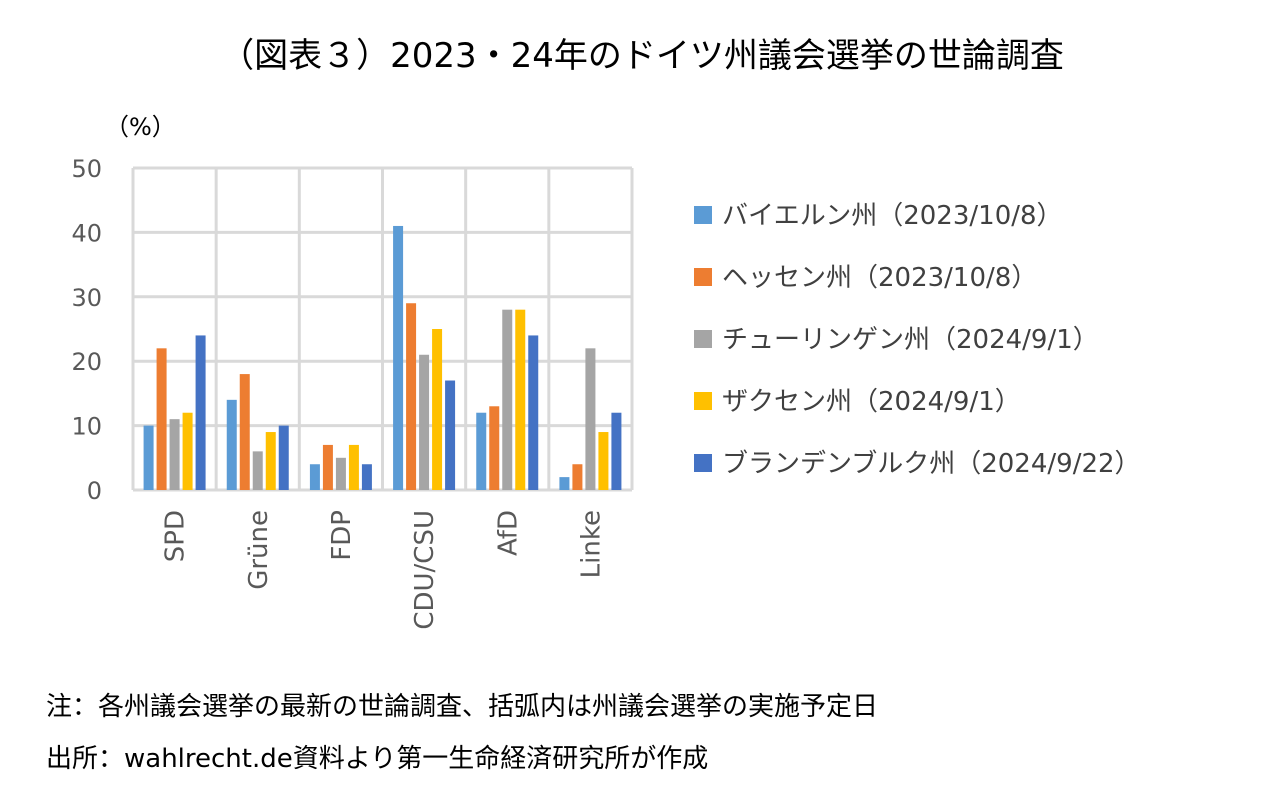 The width and height of the screenshot is (1284, 804). Describe the element at coordinates (382, 357) in the screenshot. I see `bars` at that location.